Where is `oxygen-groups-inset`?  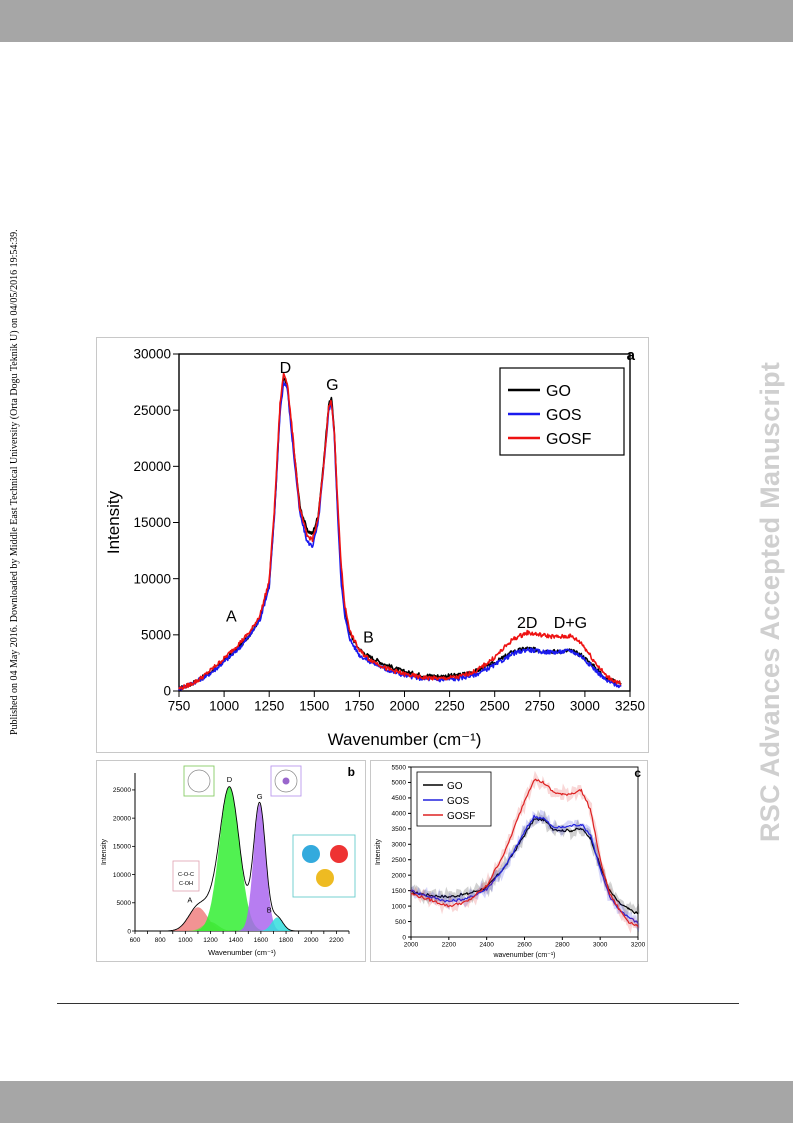
oxygen-groups-inset is located at coordinates (186, 876).